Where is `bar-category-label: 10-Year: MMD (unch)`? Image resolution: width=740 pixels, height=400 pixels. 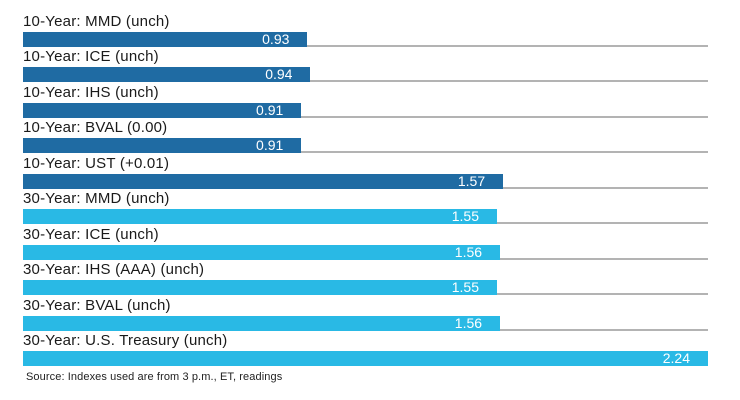
bar-category-label: 10-Year: MMD (unch) is located at coordinates (96, 21).